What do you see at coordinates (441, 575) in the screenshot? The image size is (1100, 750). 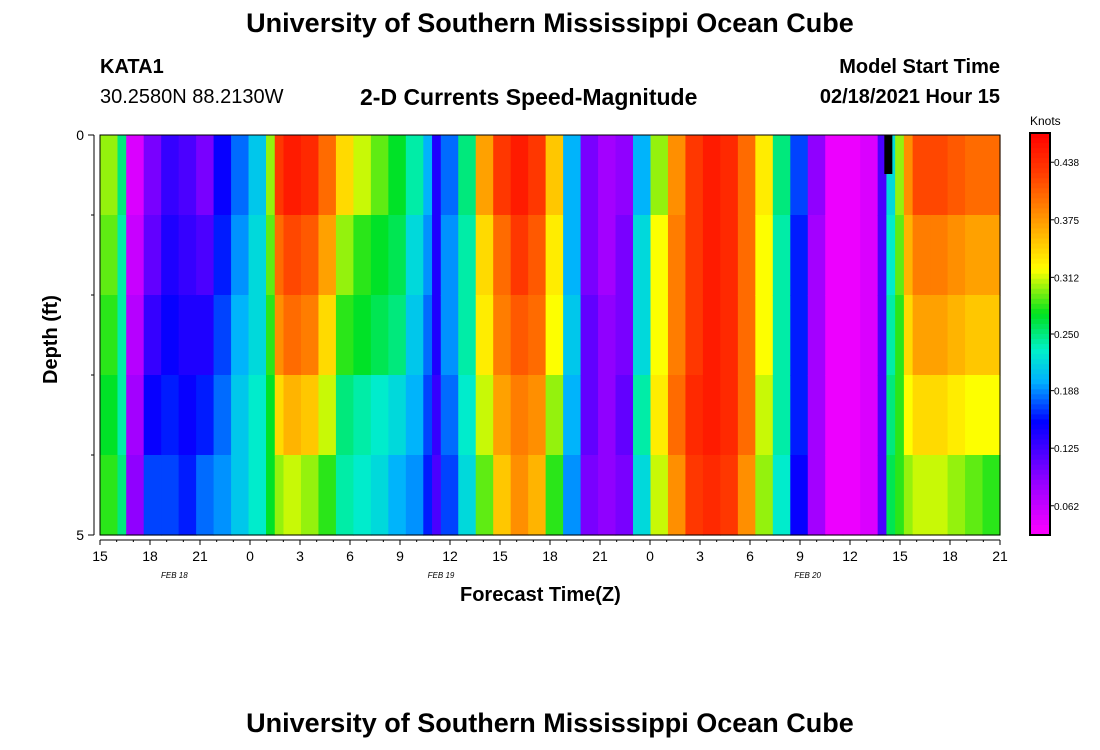 I see `date-label: FEB 19` at bounding box center [441, 575].